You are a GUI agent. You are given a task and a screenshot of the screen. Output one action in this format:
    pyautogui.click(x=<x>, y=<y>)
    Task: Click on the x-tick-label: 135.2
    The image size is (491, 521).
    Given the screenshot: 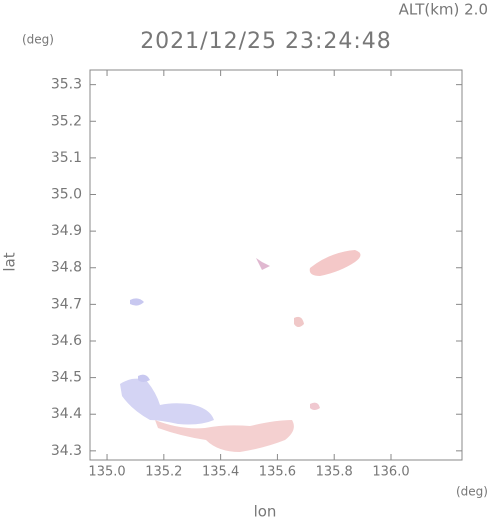 What is the action you would take?
    pyautogui.click(x=163, y=472)
    